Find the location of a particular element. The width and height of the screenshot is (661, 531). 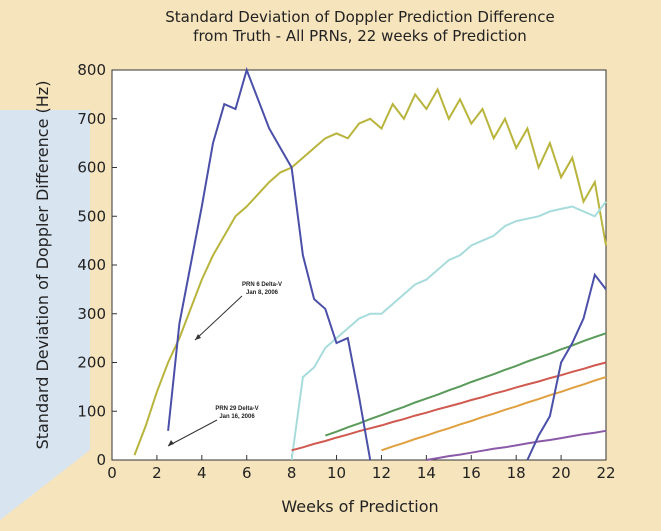

y-tick-label: 800 is located at coordinates (91, 70).